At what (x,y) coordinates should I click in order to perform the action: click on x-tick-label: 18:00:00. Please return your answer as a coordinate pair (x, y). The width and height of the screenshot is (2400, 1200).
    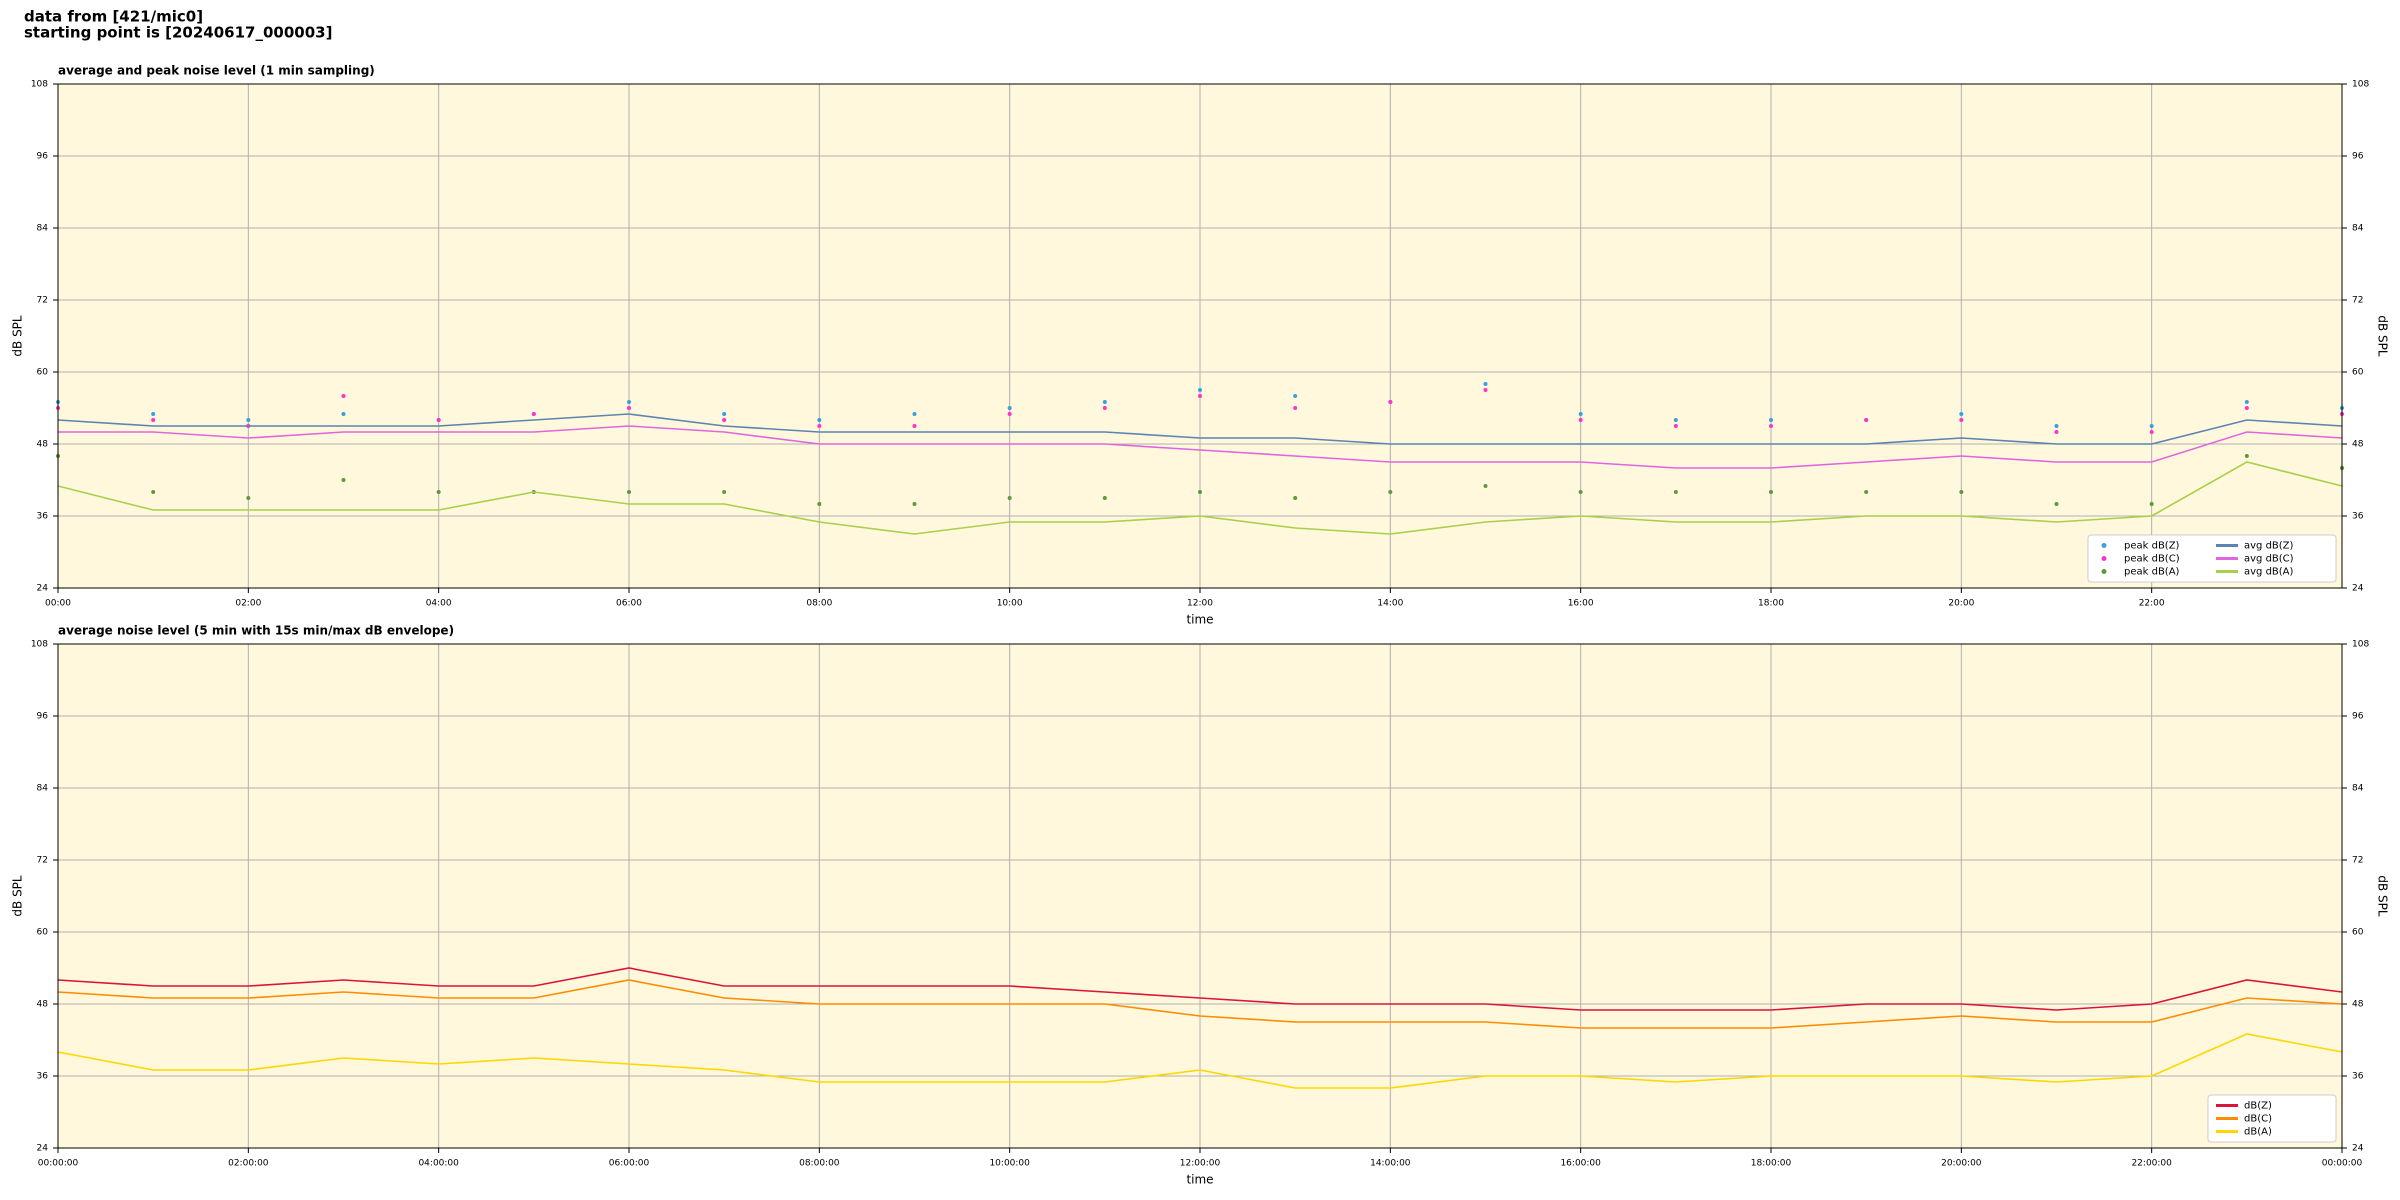
    Looking at the image, I should click on (1771, 1164).